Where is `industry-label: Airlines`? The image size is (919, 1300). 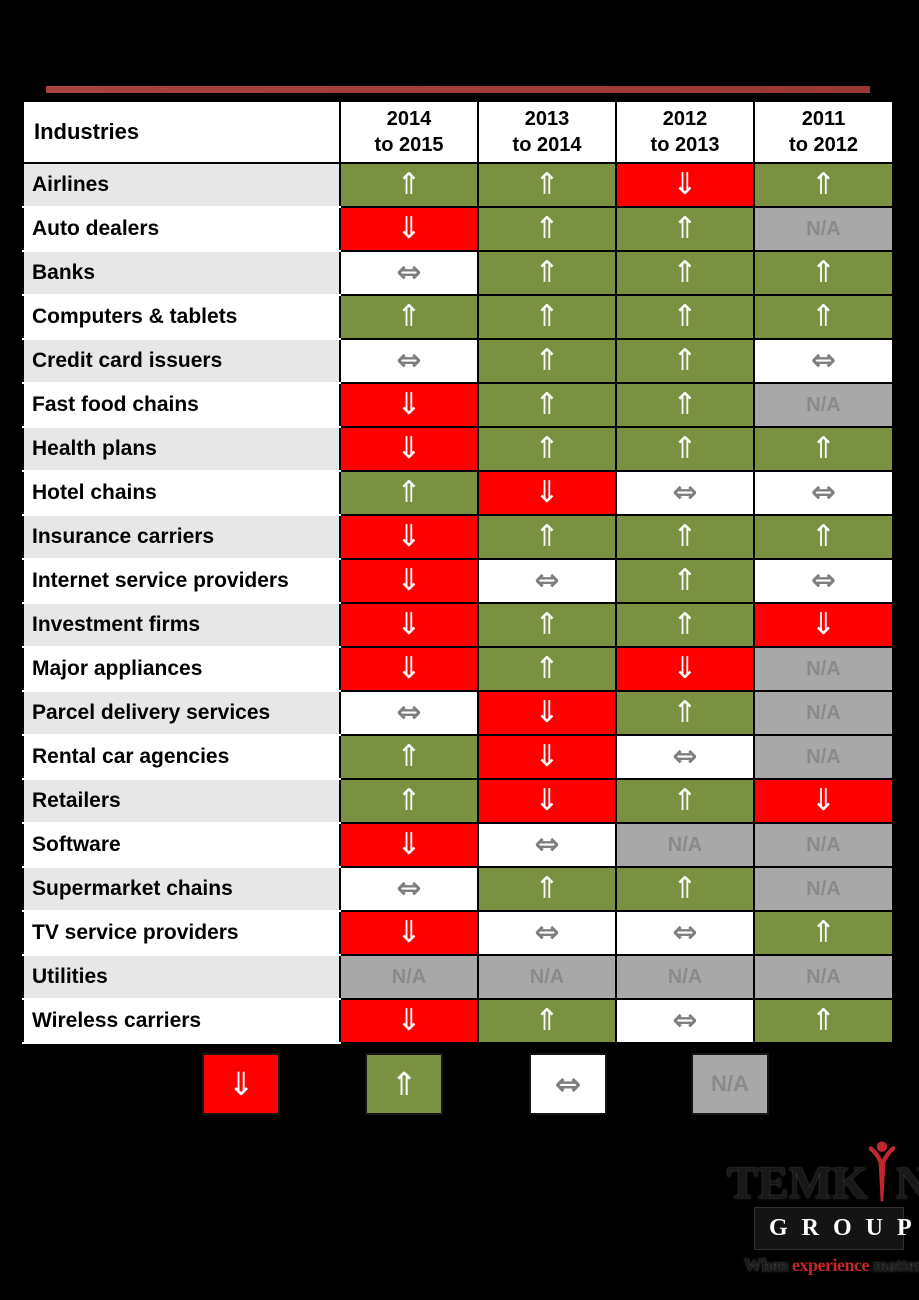
industry-label: Airlines is located at coordinates (181, 185).